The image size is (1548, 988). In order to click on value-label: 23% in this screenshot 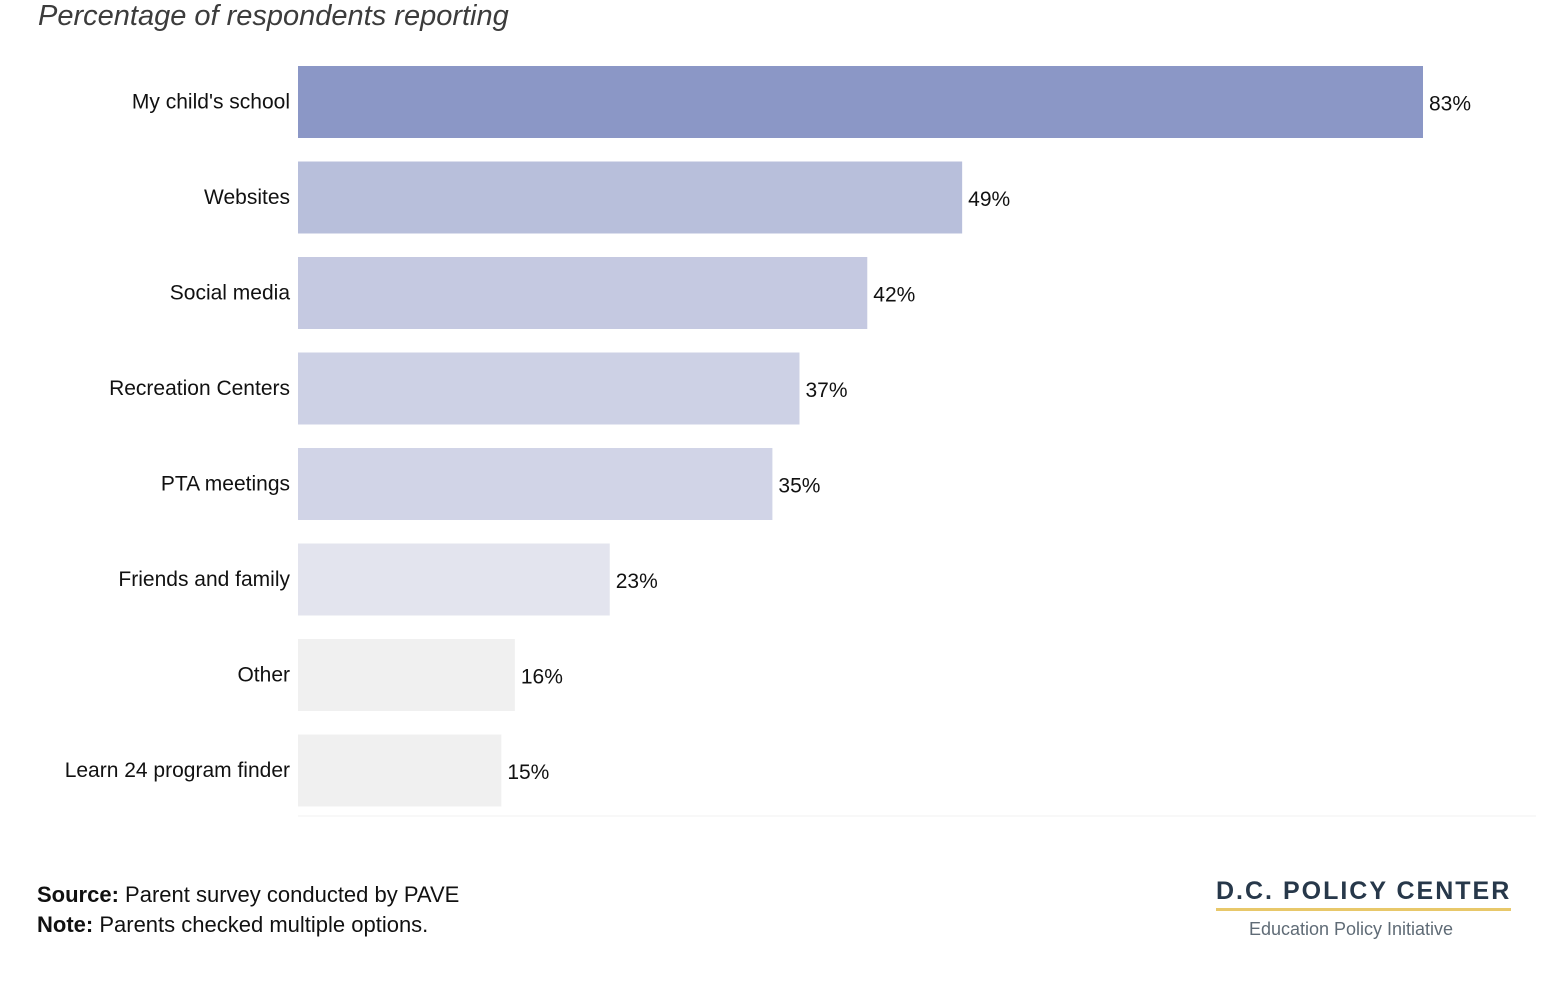, I will do `click(637, 581)`.